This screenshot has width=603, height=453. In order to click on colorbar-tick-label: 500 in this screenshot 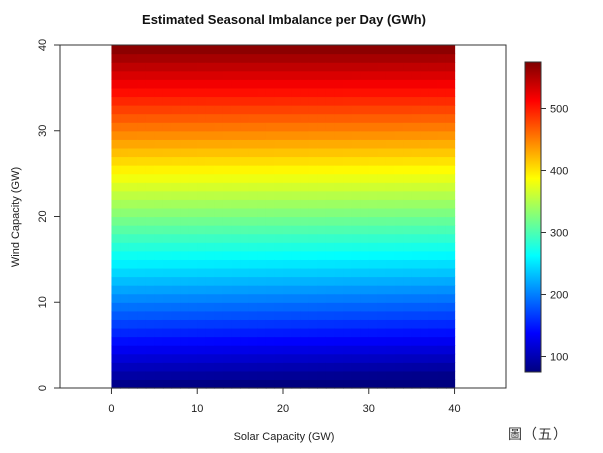, I will do `click(559, 110)`.